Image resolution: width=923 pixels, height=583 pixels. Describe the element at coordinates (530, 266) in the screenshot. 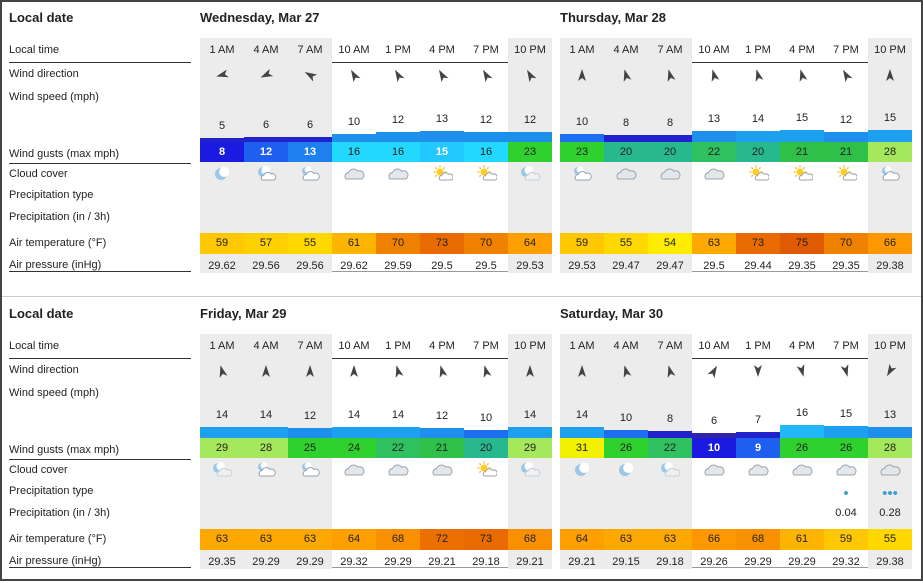

I see `pressure-value: 29.53` at that location.